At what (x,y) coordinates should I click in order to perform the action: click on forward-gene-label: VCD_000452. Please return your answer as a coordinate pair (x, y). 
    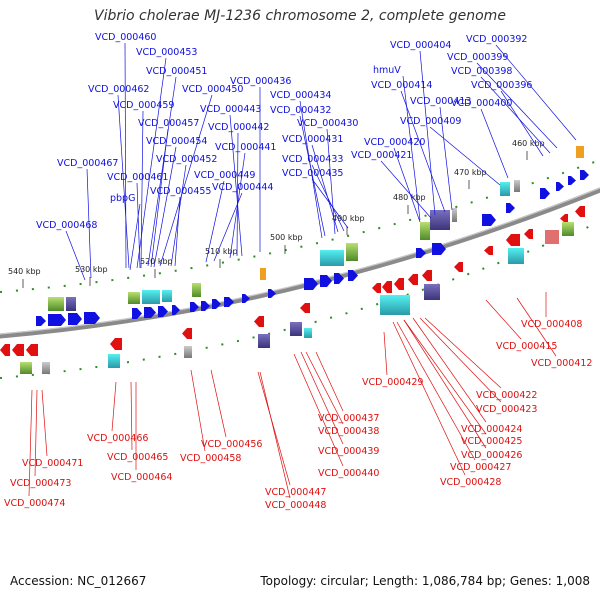
    Looking at the image, I should click on (186, 159).